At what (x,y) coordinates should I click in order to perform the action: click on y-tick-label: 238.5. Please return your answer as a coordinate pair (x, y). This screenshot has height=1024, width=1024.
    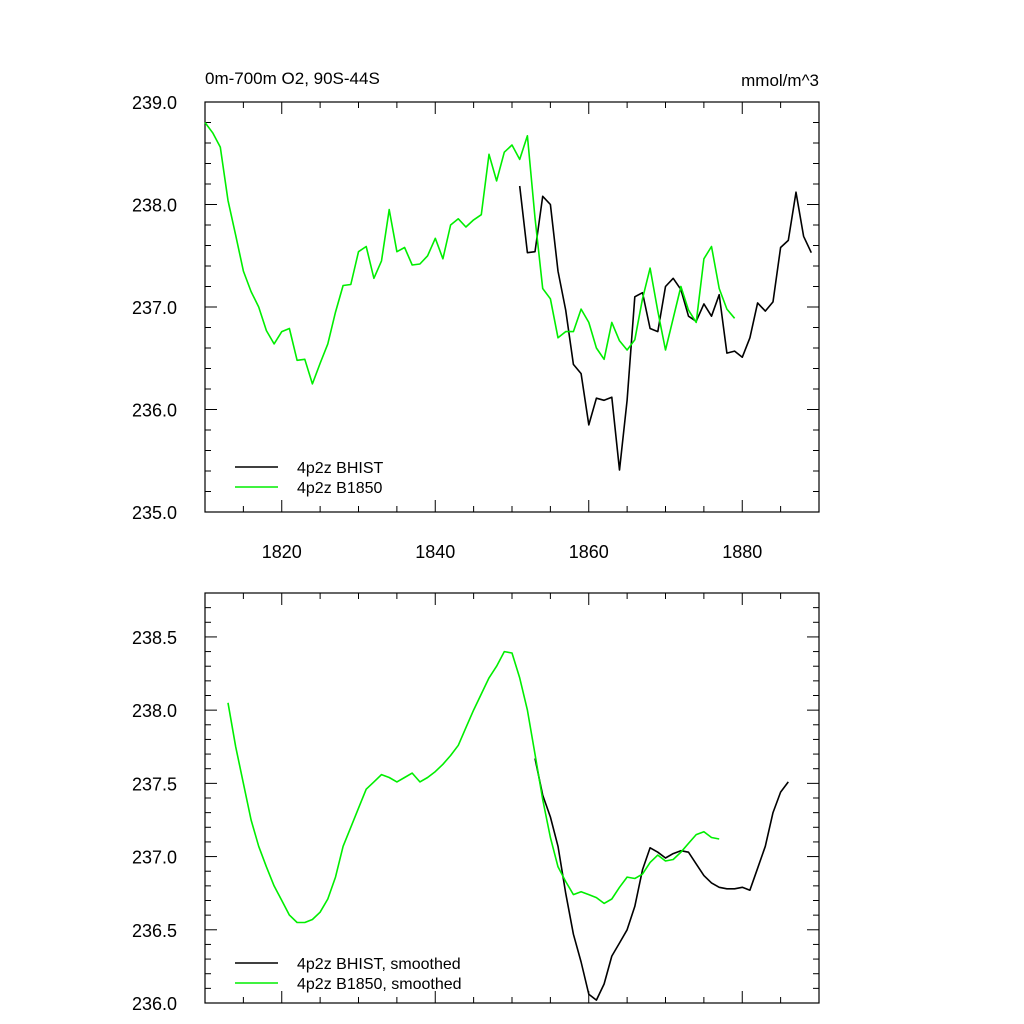
    Looking at the image, I should click on (154, 638).